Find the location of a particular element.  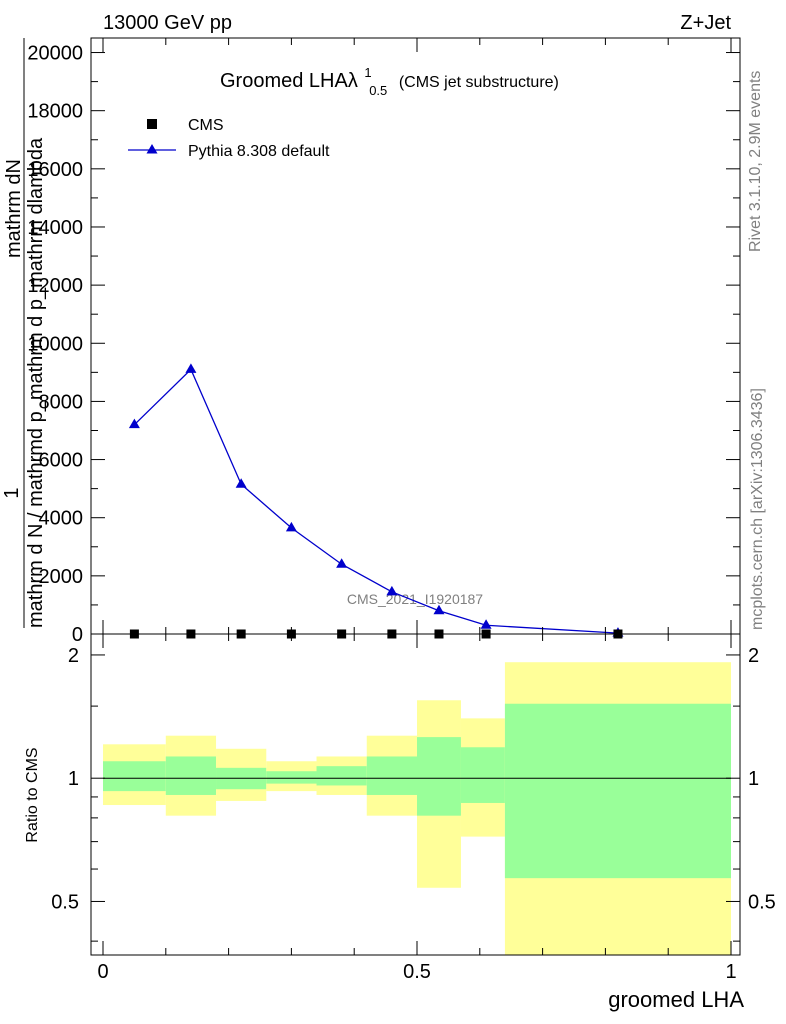

main-y-tick-label: 20000 is located at coordinates (55, 54).